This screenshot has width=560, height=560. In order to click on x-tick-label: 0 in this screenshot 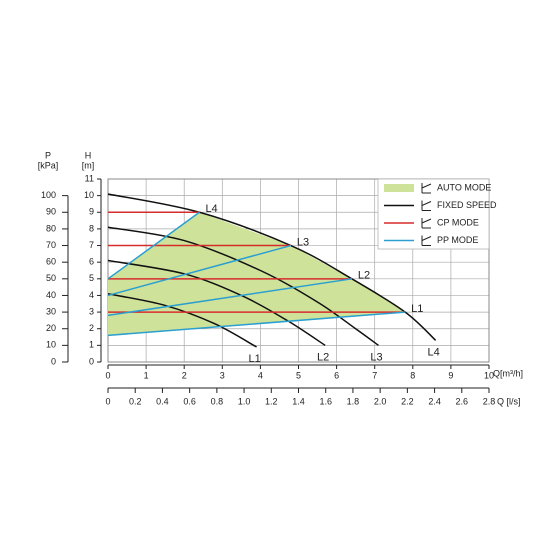, I will do `click(107, 375)`.